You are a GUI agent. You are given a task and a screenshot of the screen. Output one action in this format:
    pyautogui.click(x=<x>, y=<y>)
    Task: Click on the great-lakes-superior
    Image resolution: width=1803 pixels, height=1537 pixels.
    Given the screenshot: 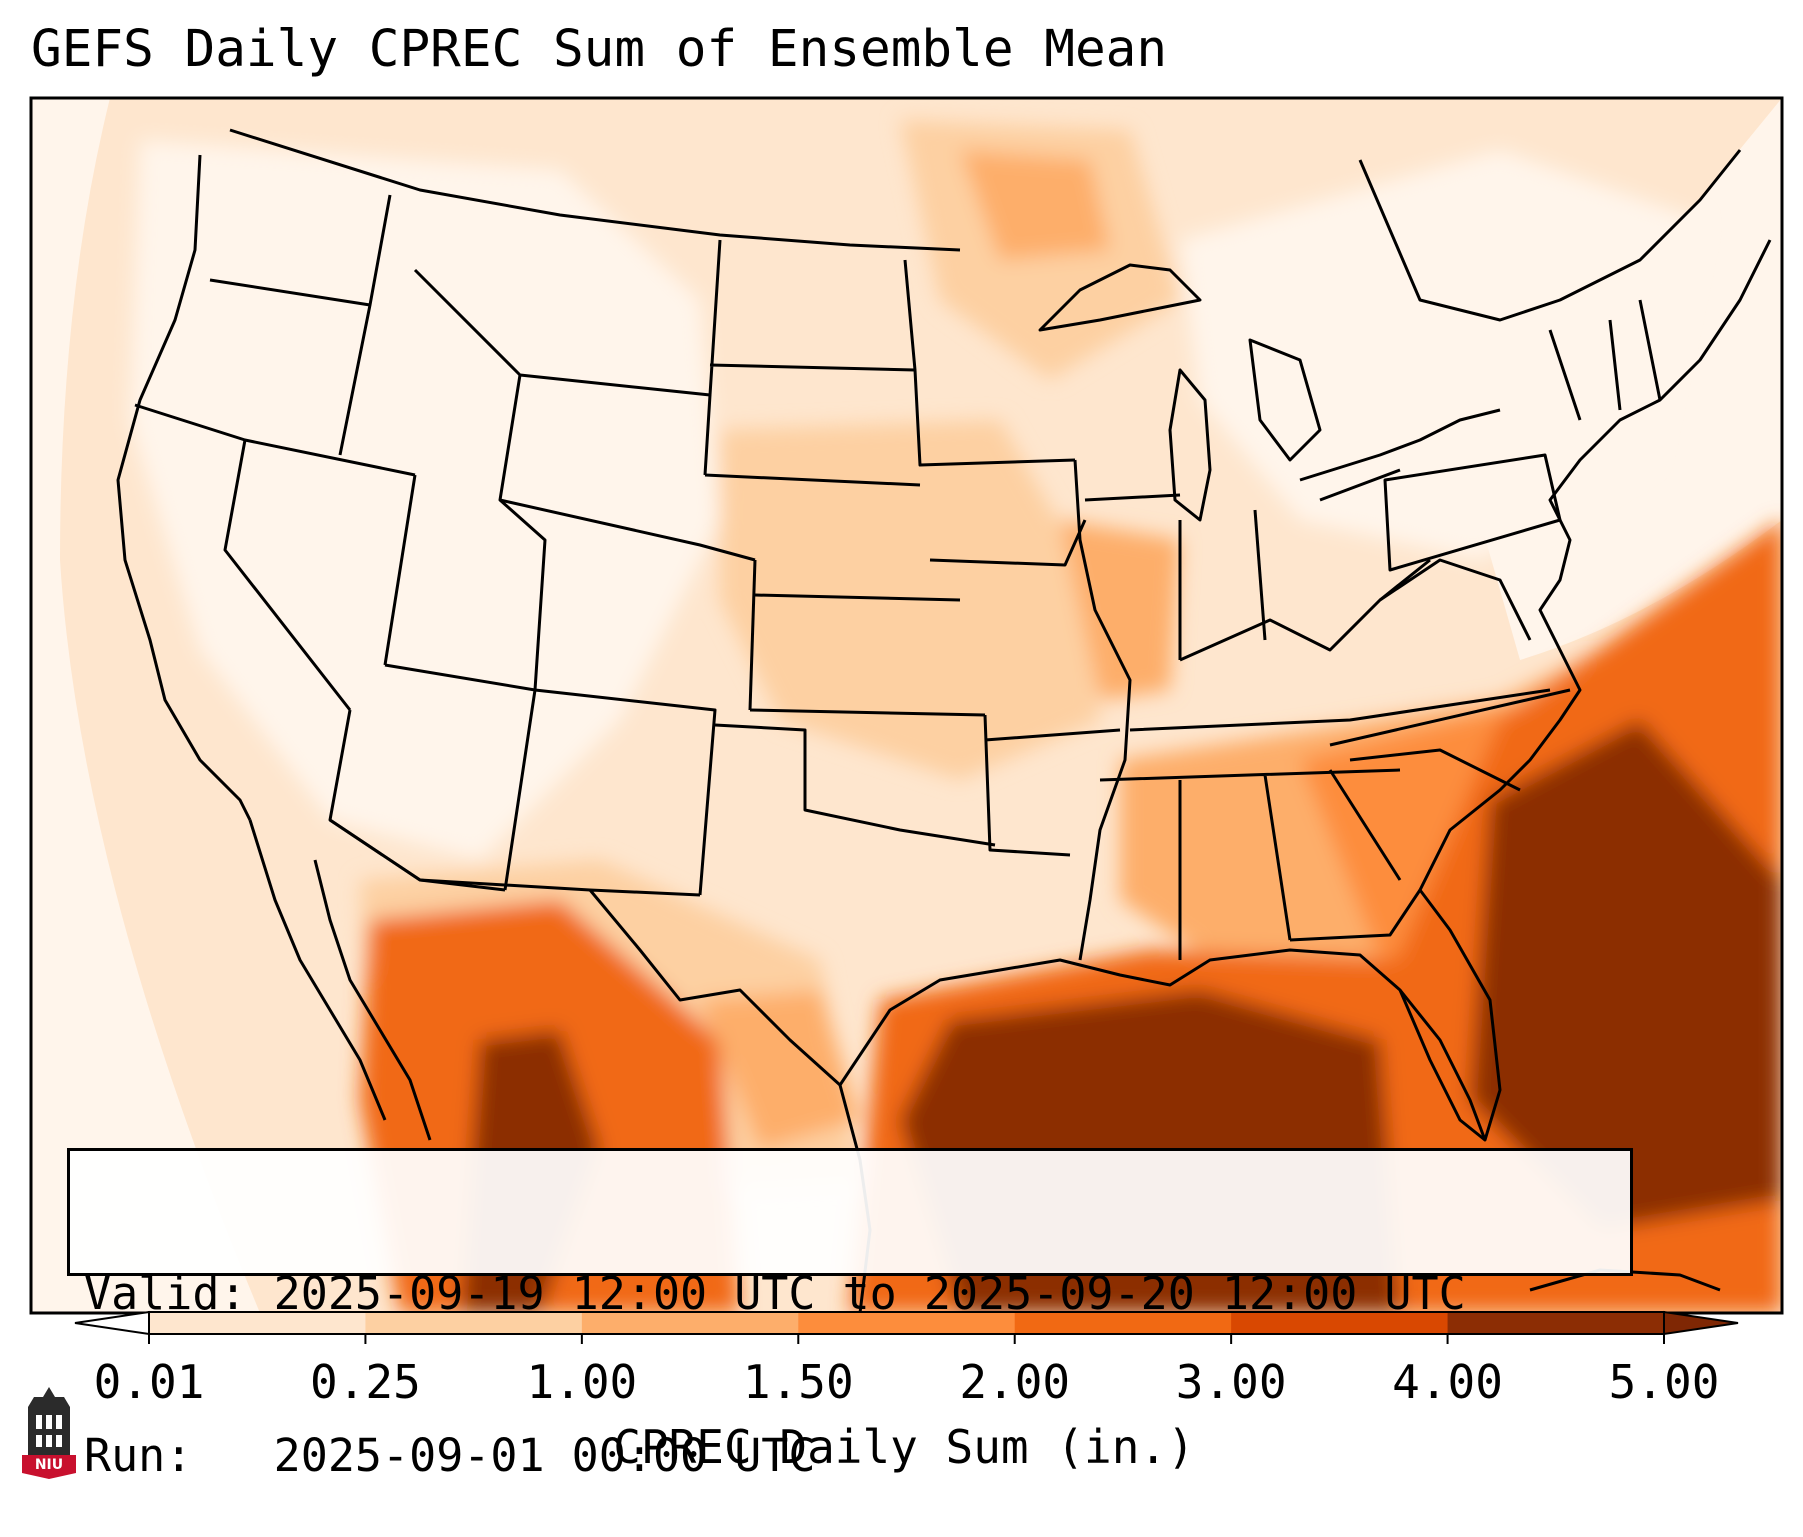 What is the action you would take?
    pyautogui.click(x=1120, y=297)
    